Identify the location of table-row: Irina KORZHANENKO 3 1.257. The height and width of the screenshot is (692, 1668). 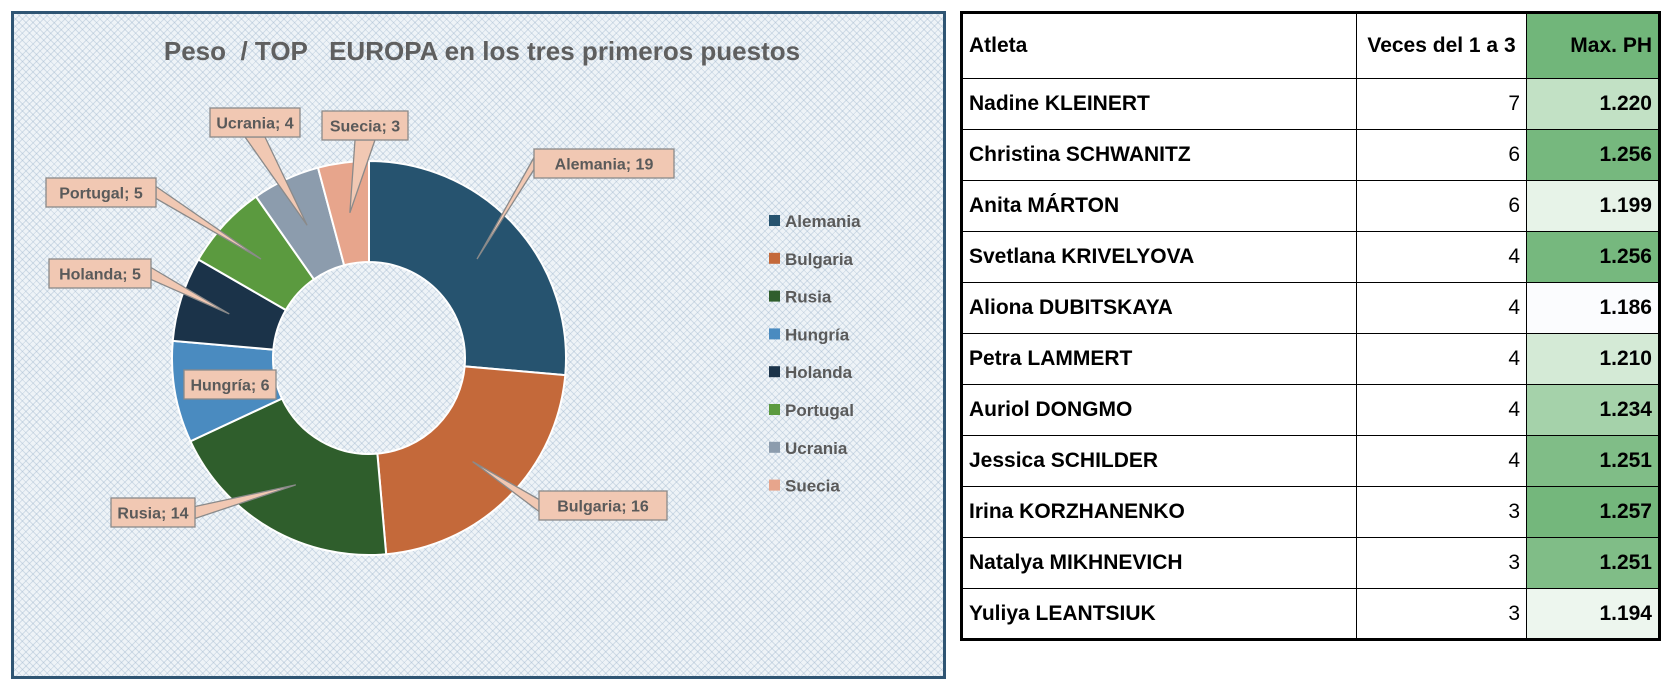
(1310, 512).